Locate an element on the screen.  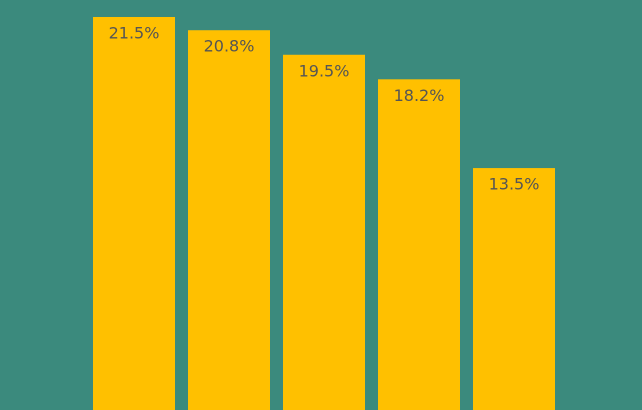
value-label: 20.8% is located at coordinates (229, 46).